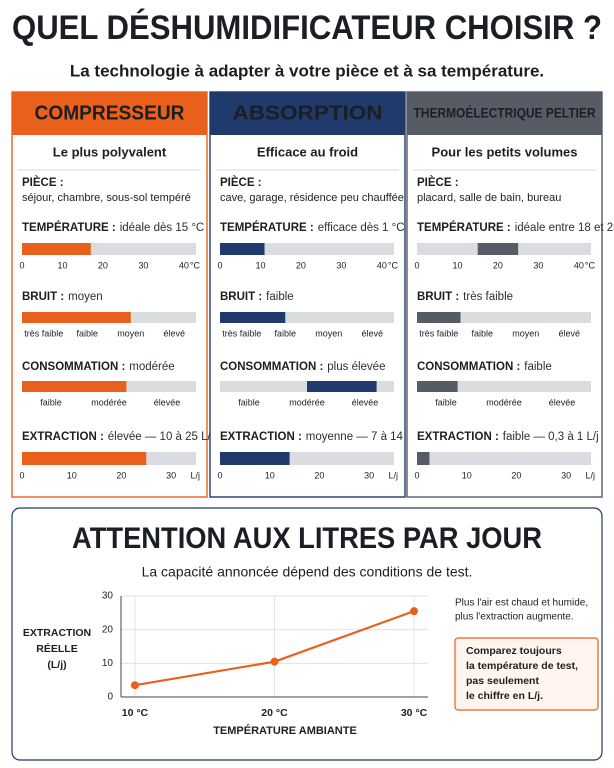  Describe the element at coordinates (307, 28) in the screenshot. I see `title: QUEL DÉSHUMIDIFICATEUR CHOISIR ?` at that location.